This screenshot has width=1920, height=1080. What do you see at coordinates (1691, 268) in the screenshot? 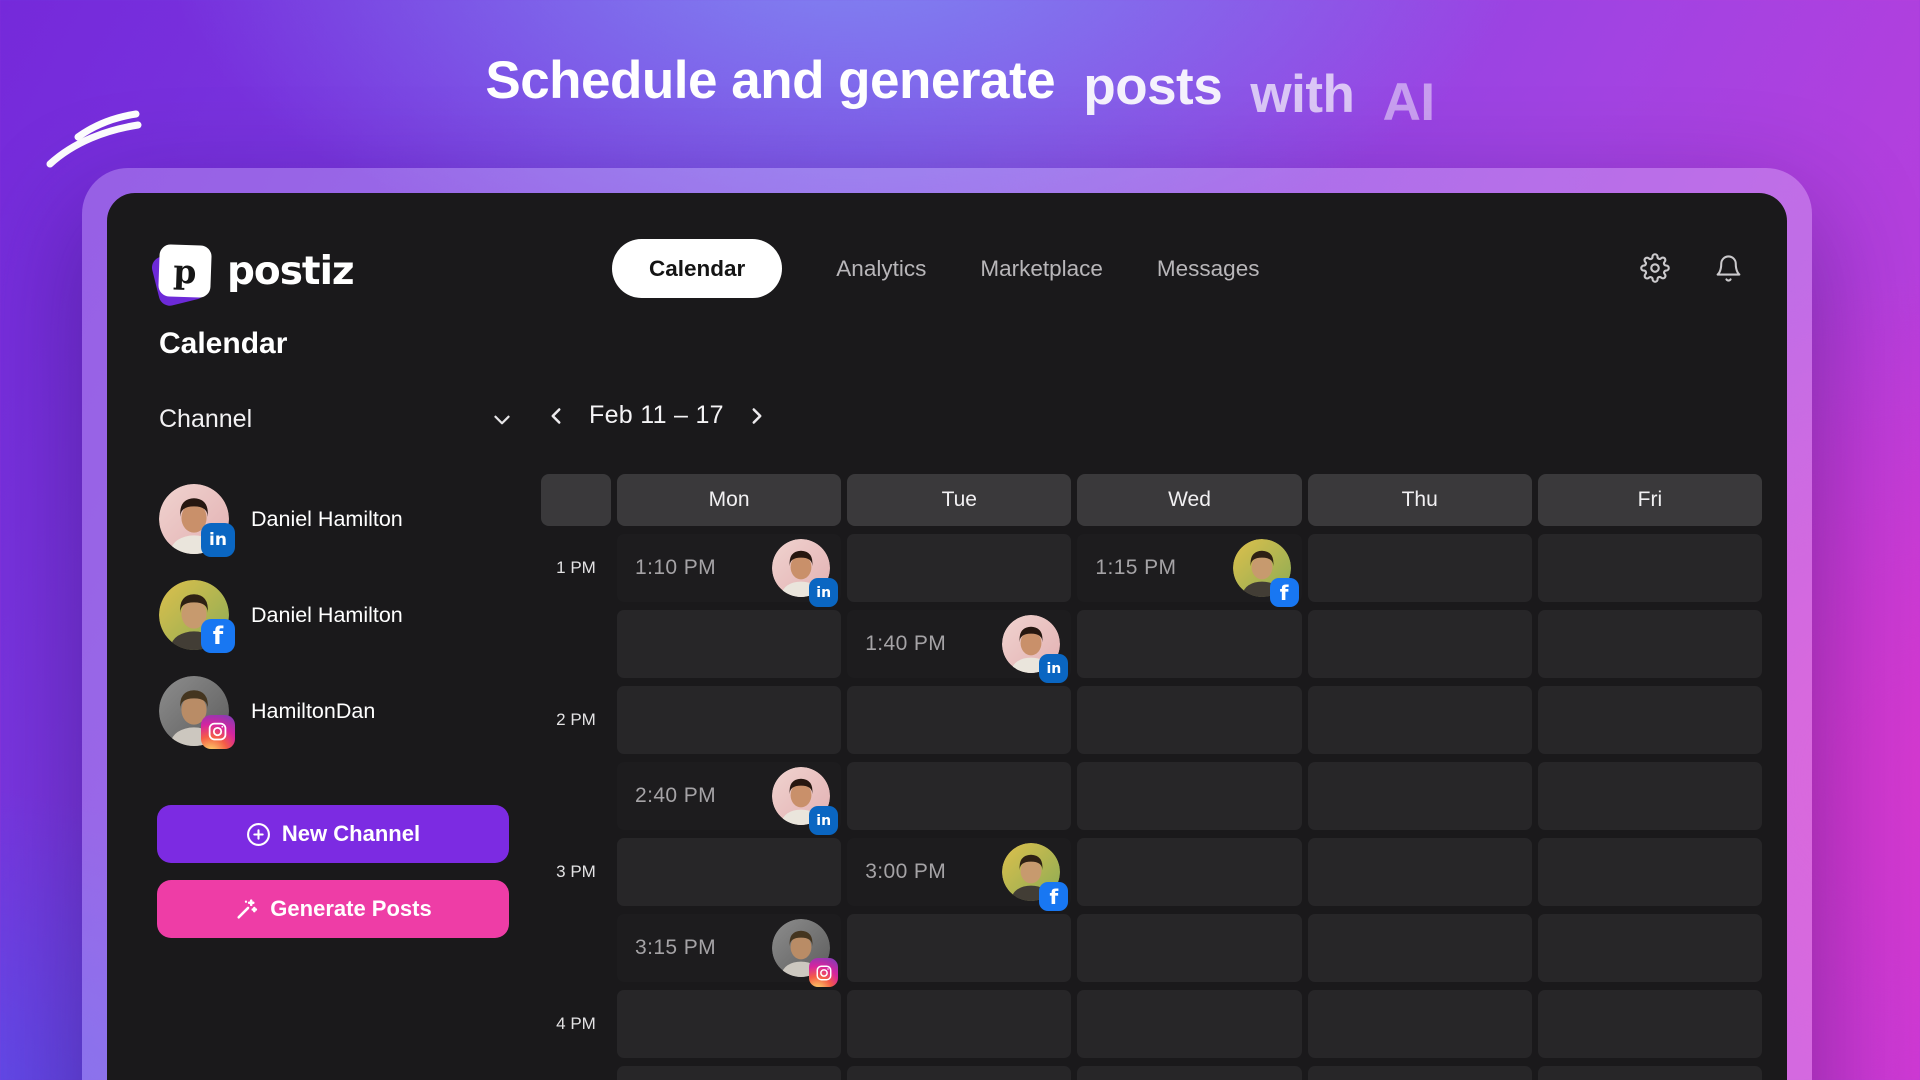
I see `header-icons` at bounding box center [1691, 268].